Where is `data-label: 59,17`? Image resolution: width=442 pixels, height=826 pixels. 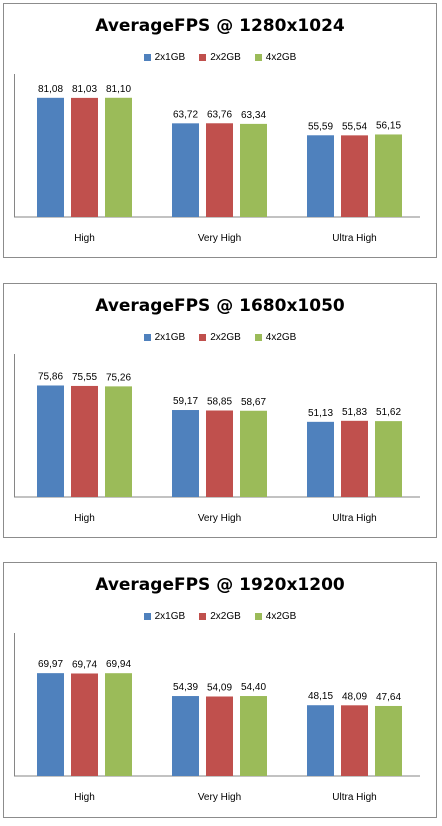 data-label: 59,17 is located at coordinates (185, 401).